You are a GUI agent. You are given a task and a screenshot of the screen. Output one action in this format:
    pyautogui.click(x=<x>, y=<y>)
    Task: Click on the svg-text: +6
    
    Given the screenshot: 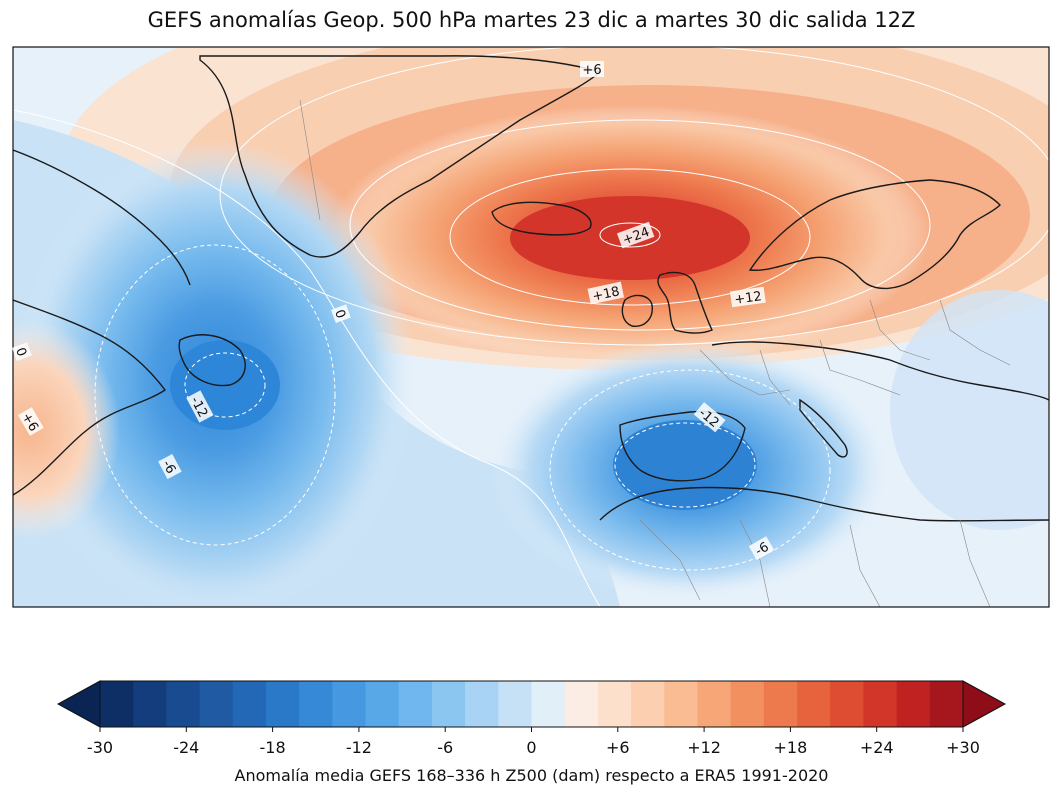 What is the action you would take?
    pyautogui.click(x=591, y=70)
    